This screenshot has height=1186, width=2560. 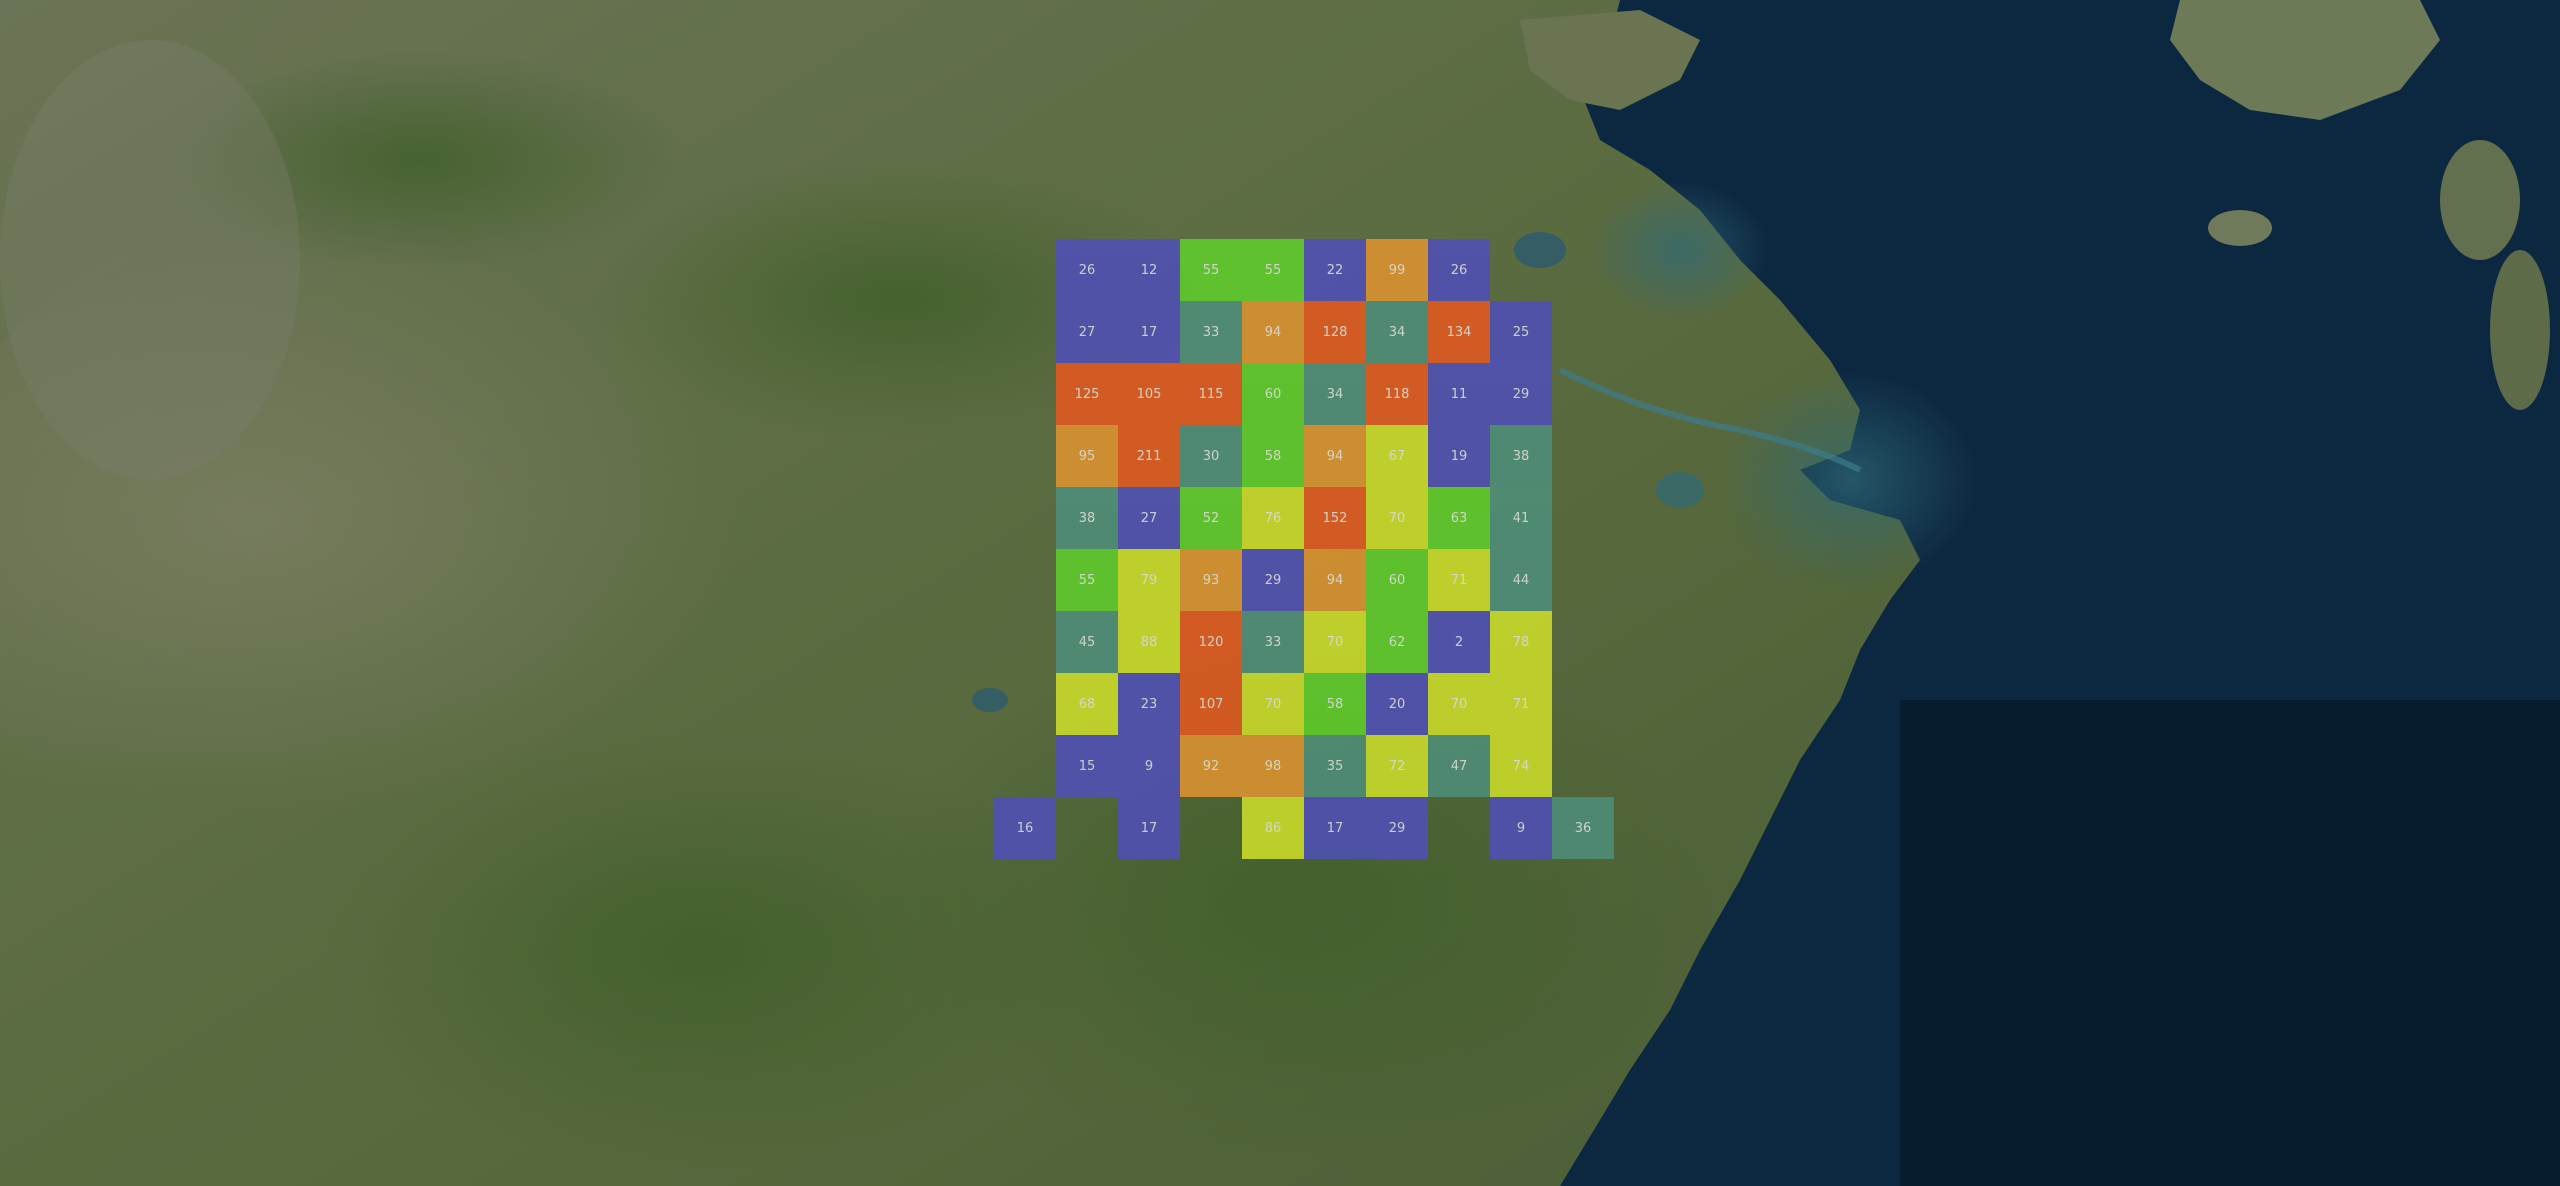 I want to click on grid-cell: 74, so click(x=1521, y=766).